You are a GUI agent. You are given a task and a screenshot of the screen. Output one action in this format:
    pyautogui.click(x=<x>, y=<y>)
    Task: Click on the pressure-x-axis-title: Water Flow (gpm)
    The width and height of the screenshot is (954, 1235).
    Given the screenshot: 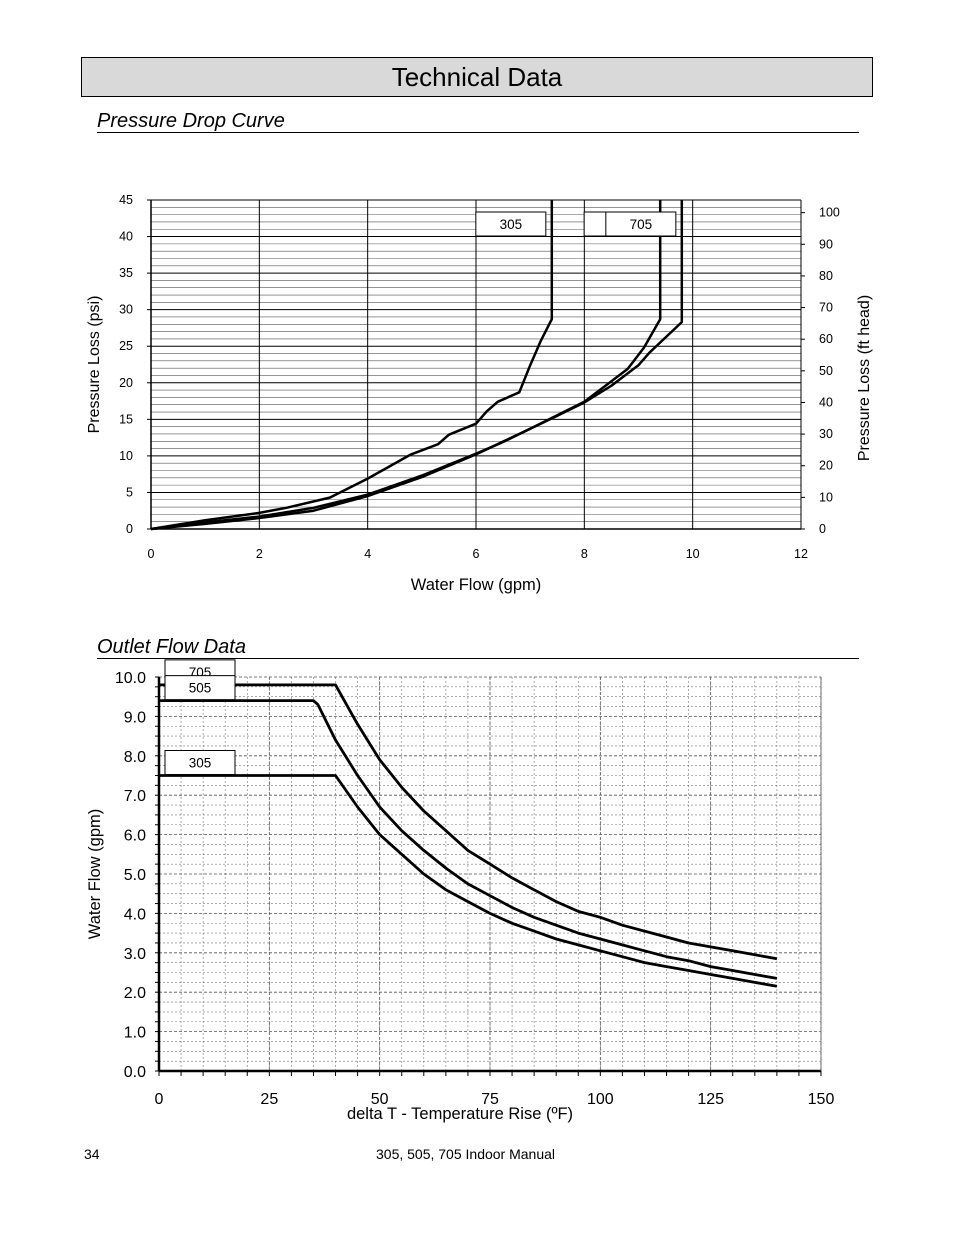 What is the action you would take?
    pyautogui.click(x=476, y=585)
    